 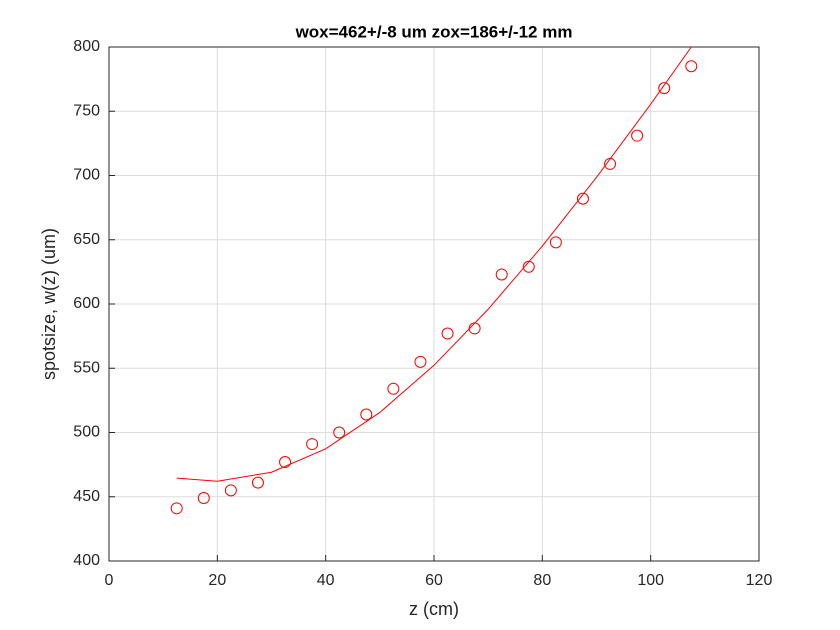 What do you see at coordinates (86, 367) in the screenshot?
I see `y-tick-label: 550` at bounding box center [86, 367].